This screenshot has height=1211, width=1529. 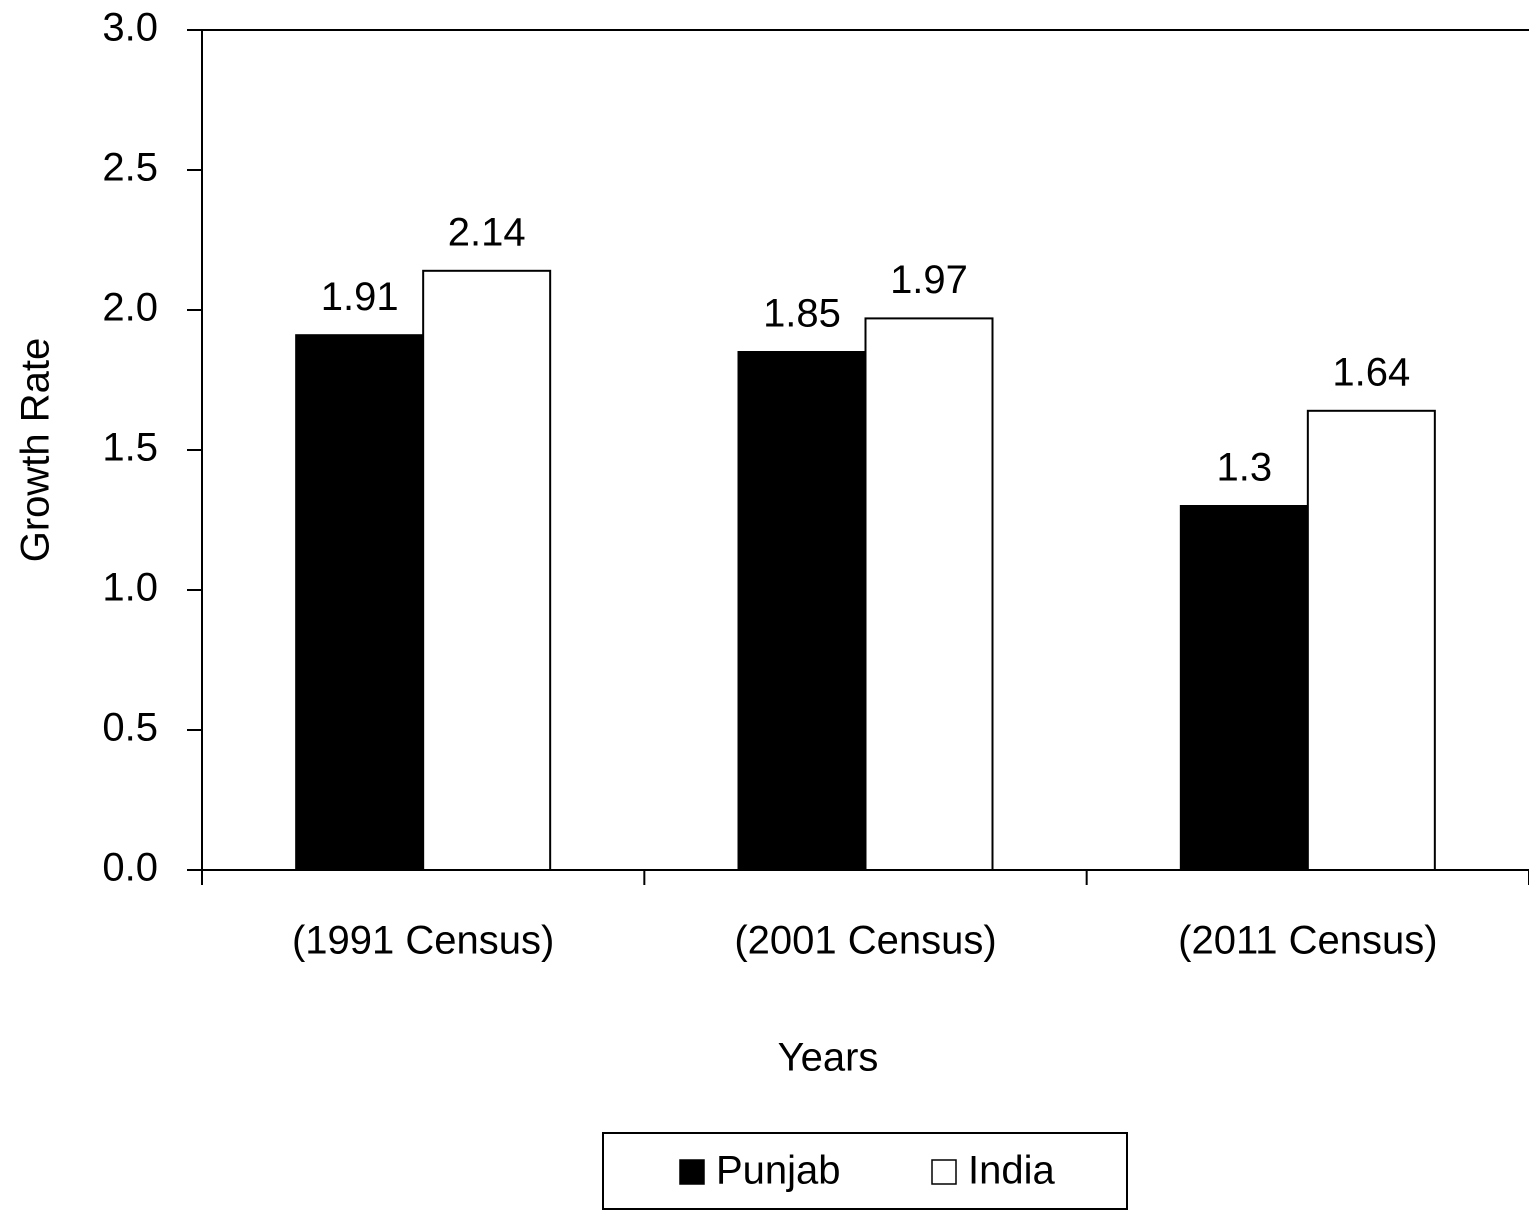 I want to click on x-tick-label: (2011 Census), so click(x=1307, y=941).